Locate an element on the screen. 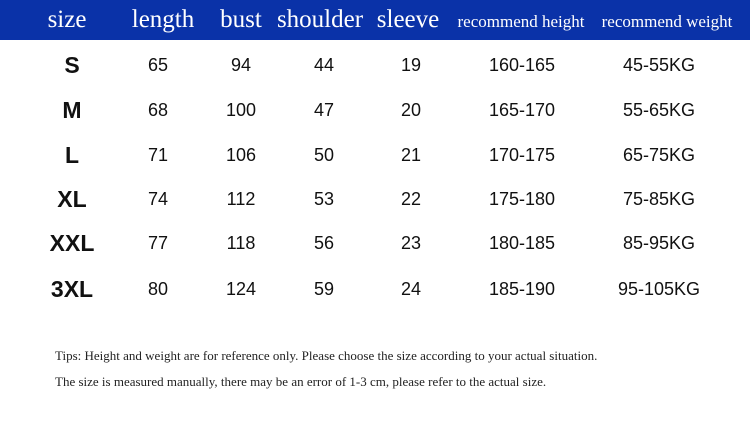  cell-size: L is located at coordinates (72, 155).